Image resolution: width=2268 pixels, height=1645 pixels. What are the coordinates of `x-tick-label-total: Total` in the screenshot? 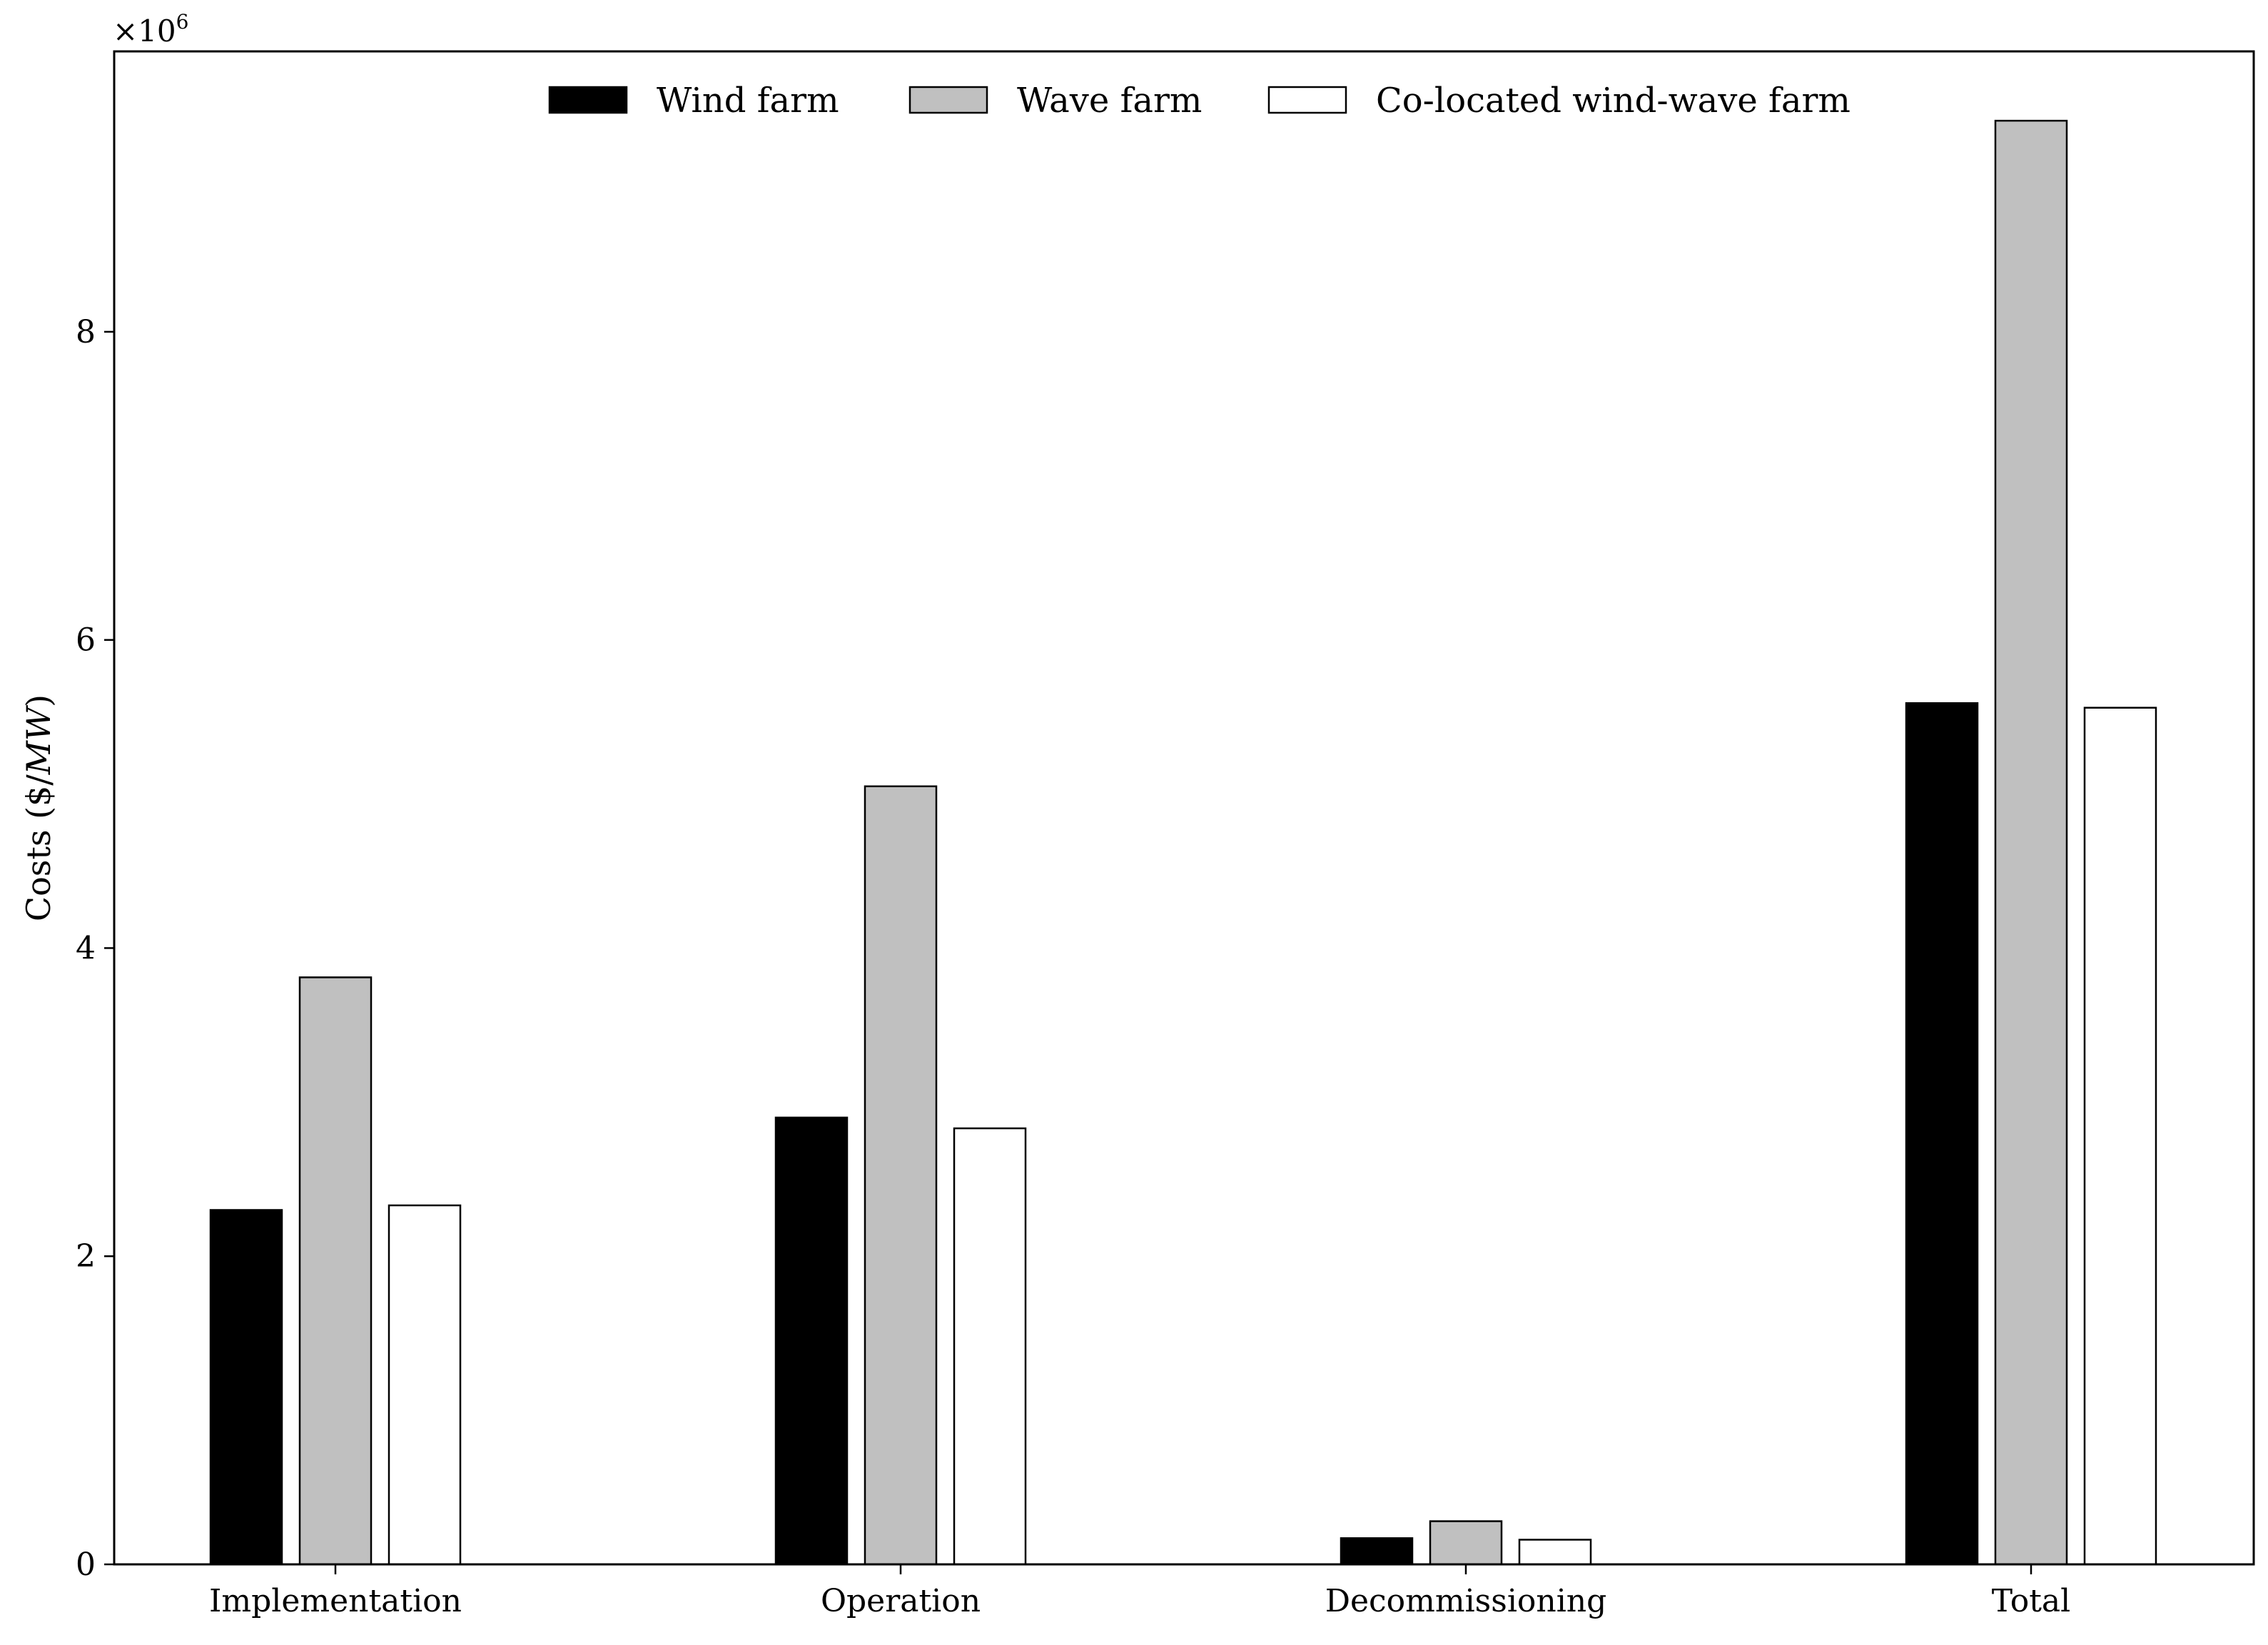 It's located at (2031, 1601).